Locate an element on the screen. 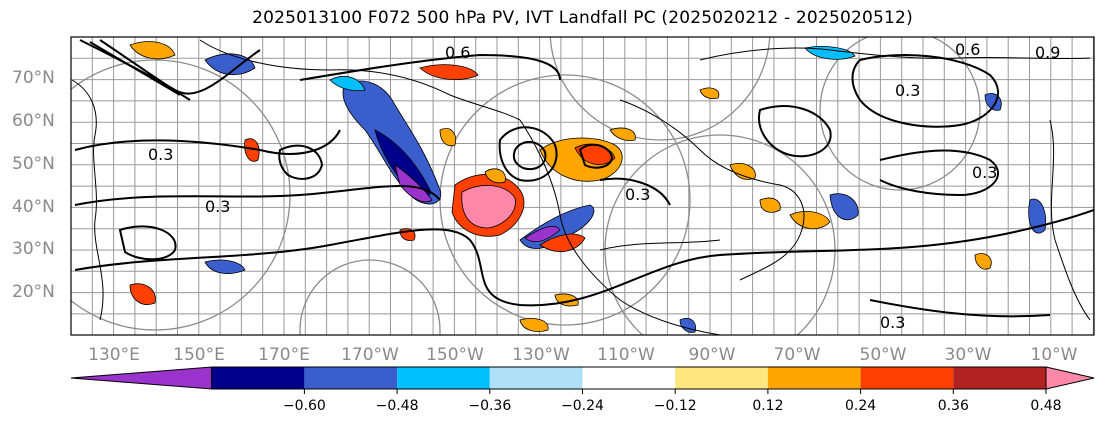 Image resolution: width=1105 pixels, height=429 pixels. colorbar-tick-label: 0.48 is located at coordinates (1045, 406).